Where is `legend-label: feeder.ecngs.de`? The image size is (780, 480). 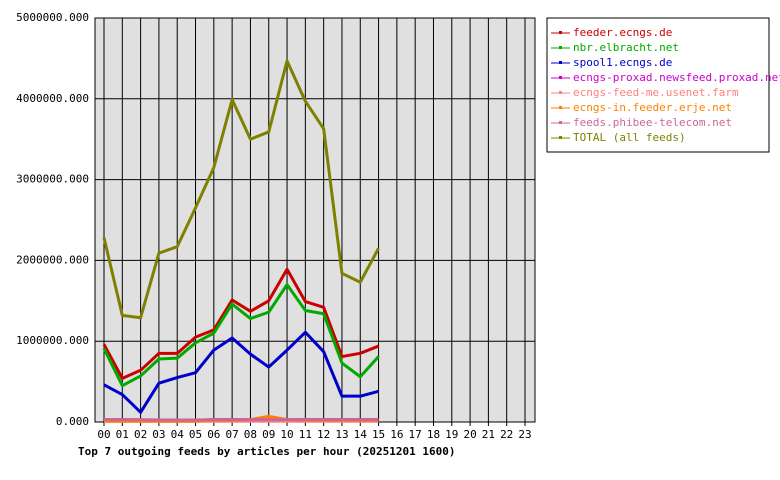
legend-label: feeder.ecngs.de is located at coordinates (622, 32).